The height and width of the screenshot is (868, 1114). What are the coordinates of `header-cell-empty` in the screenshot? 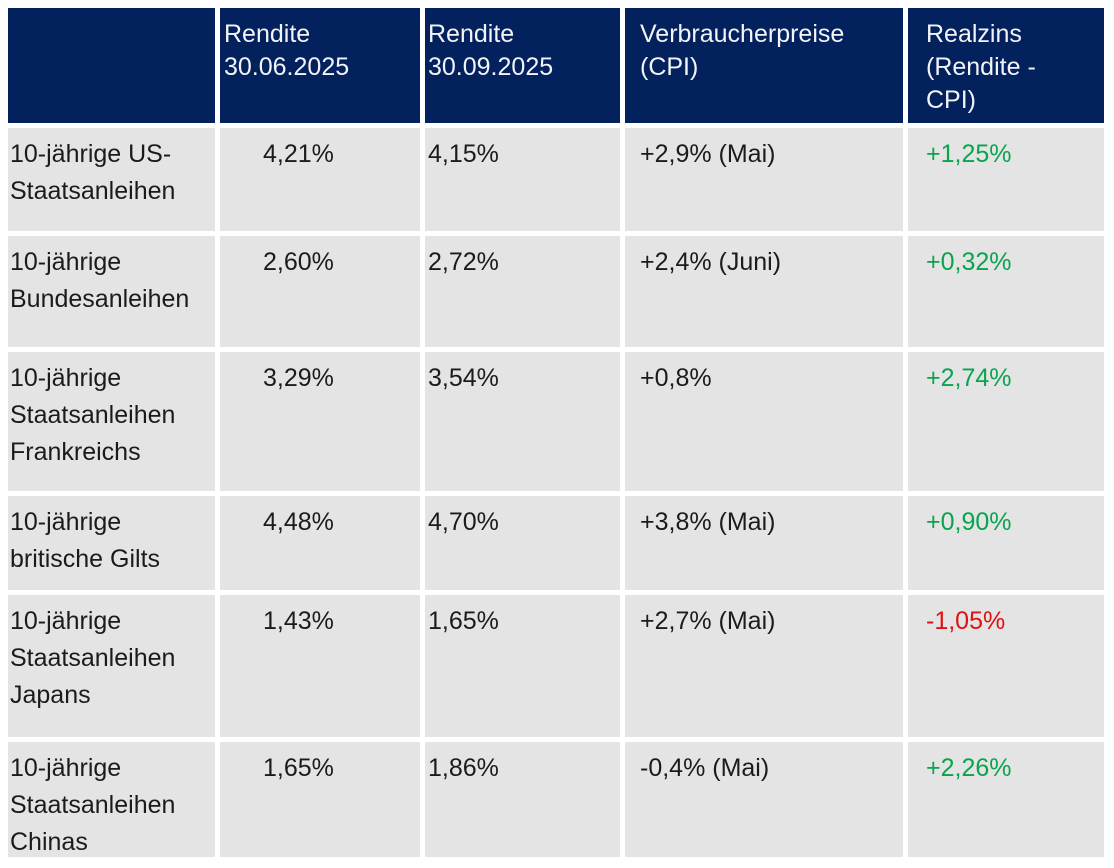 It's located at (111, 65).